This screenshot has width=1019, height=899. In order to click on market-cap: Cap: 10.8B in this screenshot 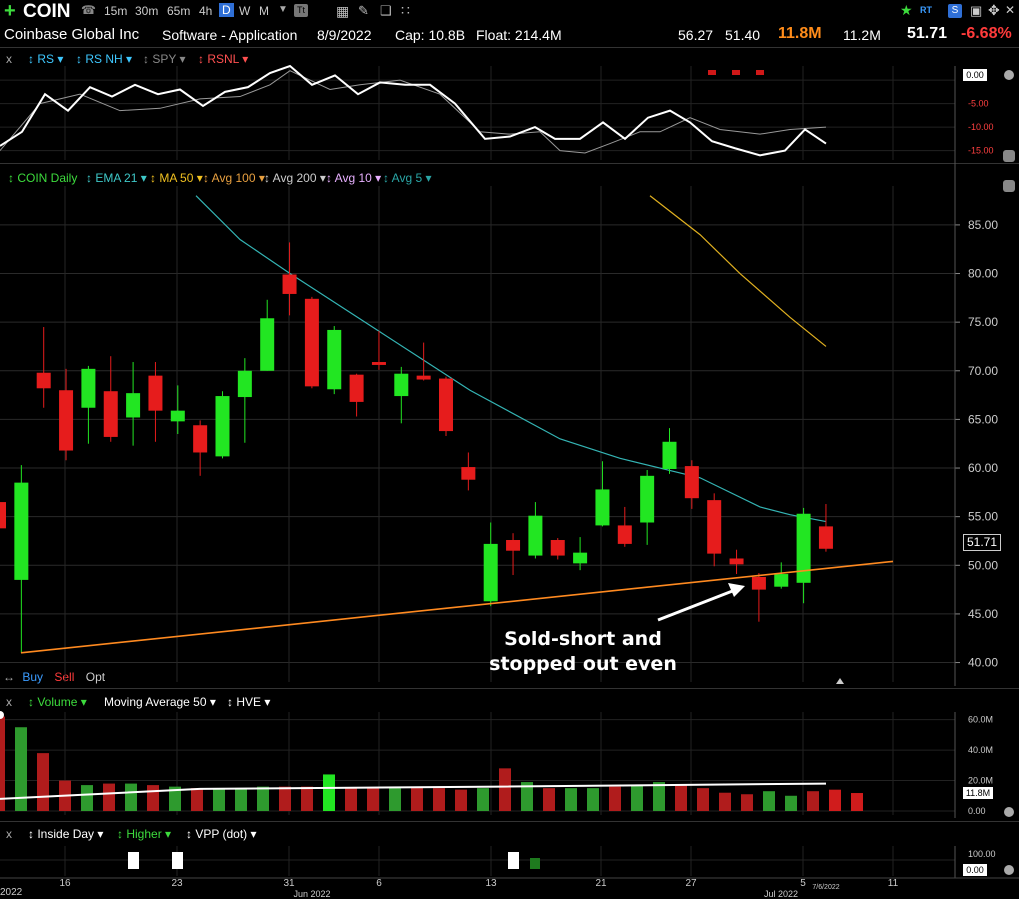, I will do `click(430, 35)`.